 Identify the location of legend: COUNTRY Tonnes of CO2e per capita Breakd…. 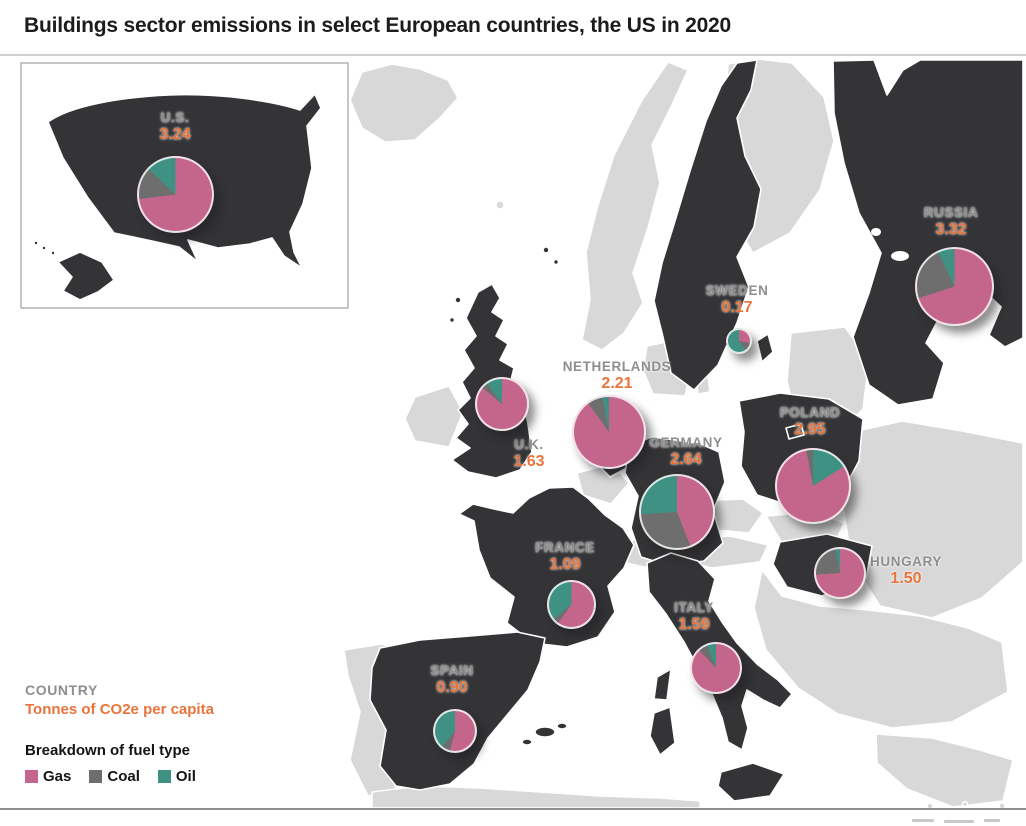
(119, 733).